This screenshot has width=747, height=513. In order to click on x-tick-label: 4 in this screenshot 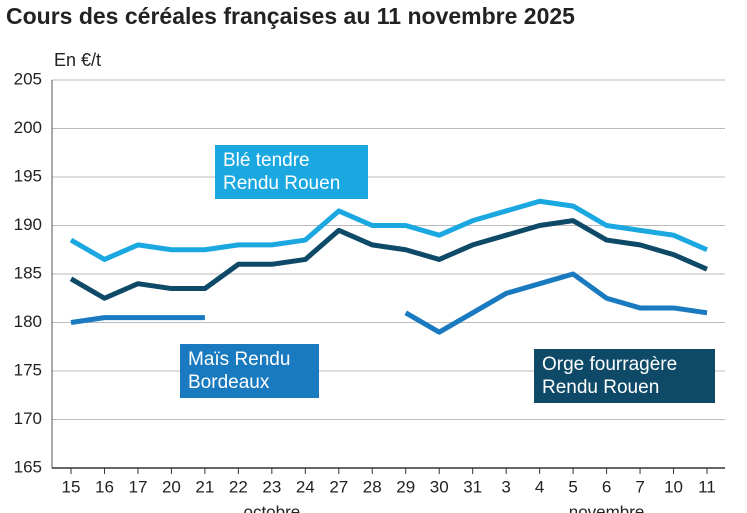, I will do `click(539, 486)`.